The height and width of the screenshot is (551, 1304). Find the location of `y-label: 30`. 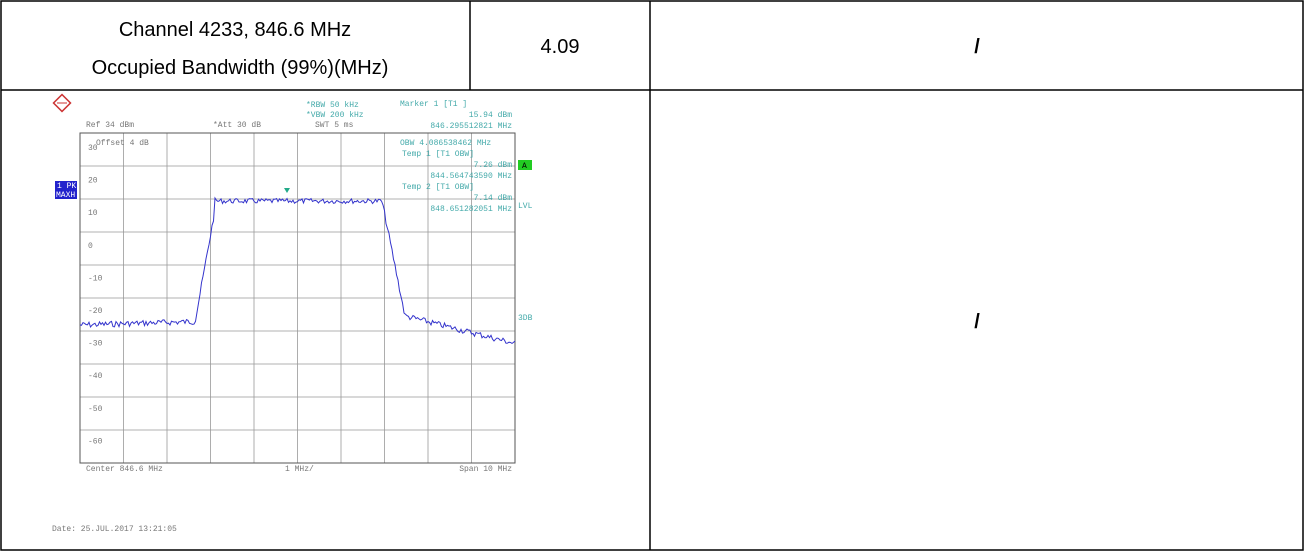

y-label: 30 is located at coordinates (93, 148).